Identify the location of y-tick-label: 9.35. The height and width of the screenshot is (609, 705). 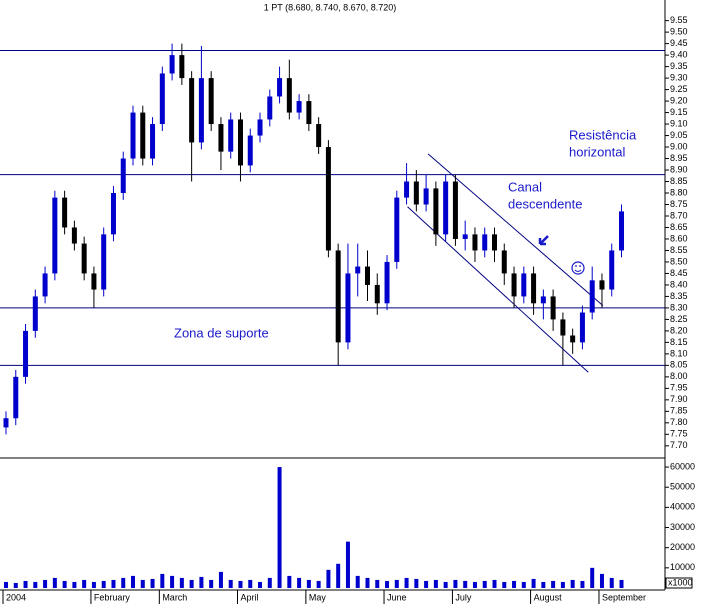
(679, 66).